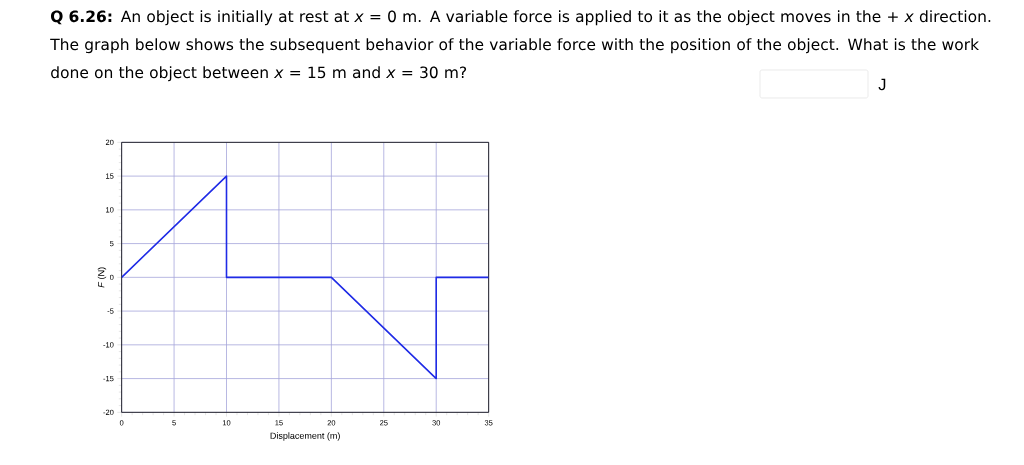 This screenshot has height=465, width=1024. What do you see at coordinates (305, 436) in the screenshot?
I see `x-axis-title: Displacement (m)` at bounding box center [305, 436].